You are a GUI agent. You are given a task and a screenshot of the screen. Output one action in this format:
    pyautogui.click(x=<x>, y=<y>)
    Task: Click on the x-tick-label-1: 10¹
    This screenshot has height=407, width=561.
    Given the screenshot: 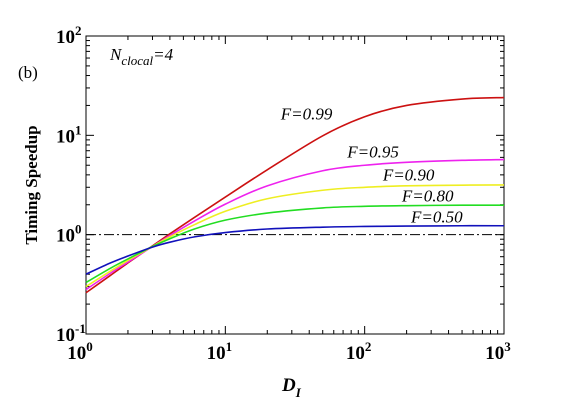 What is the action you would take?
    pyautogui.click(x=220, y=351)
    